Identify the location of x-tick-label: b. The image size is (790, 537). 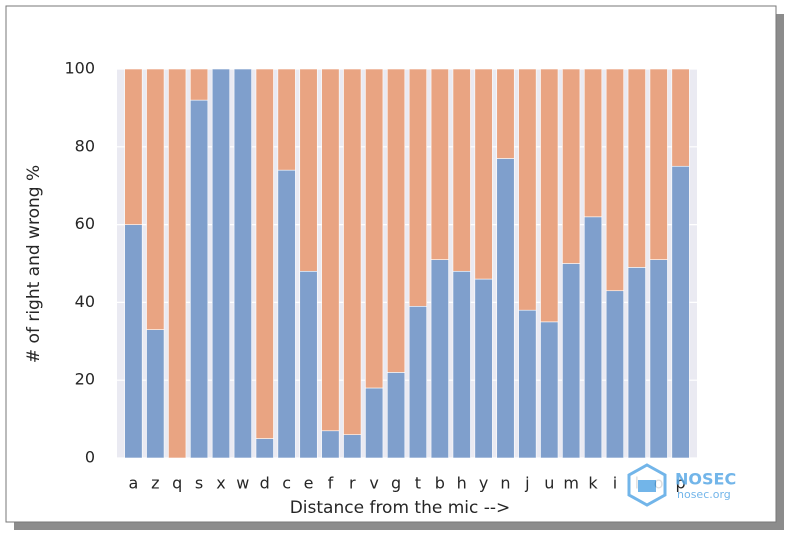
(440, 483).